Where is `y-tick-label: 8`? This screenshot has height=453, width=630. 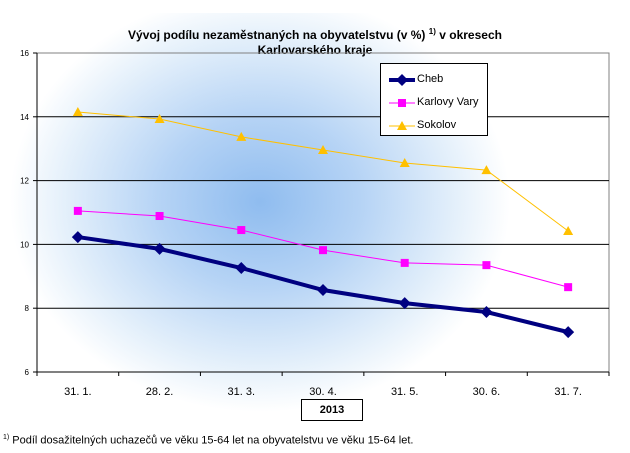 y-tick-label: 8 is located at coordinates (27, 308).